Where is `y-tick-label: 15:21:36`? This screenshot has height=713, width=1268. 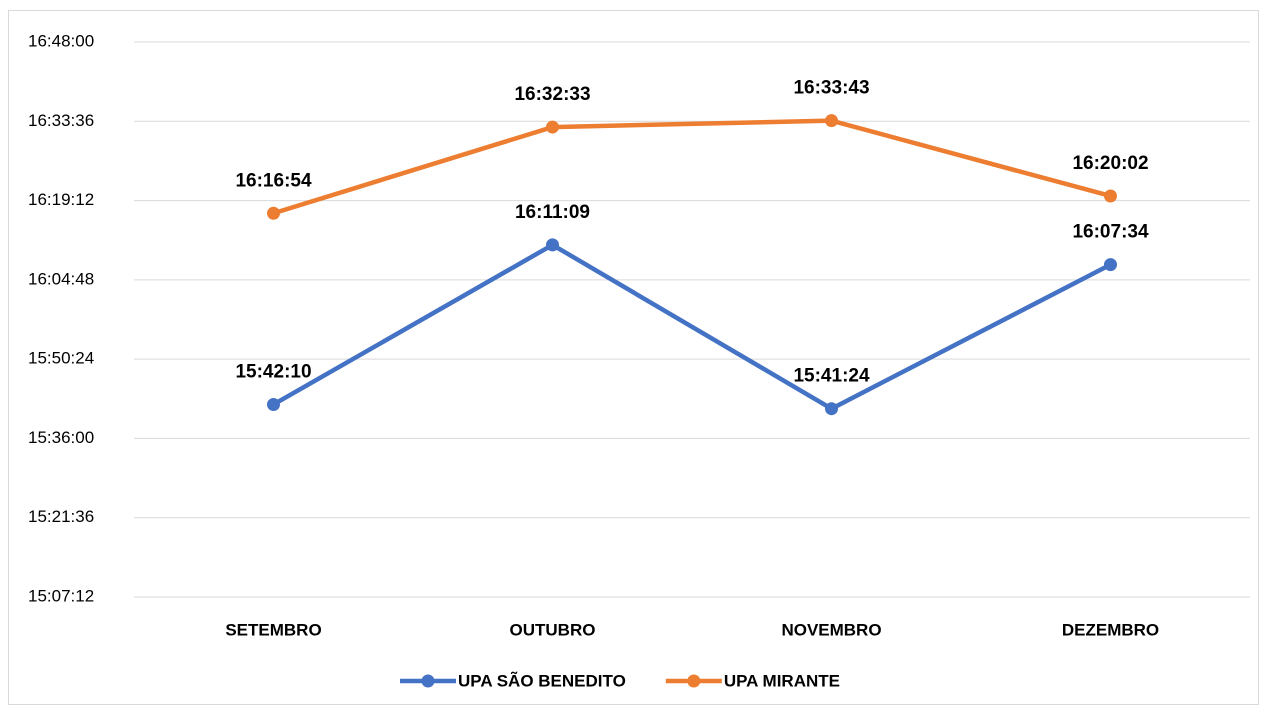 y-tick-label: 15:21:36 is located at coordinates (61, 516).